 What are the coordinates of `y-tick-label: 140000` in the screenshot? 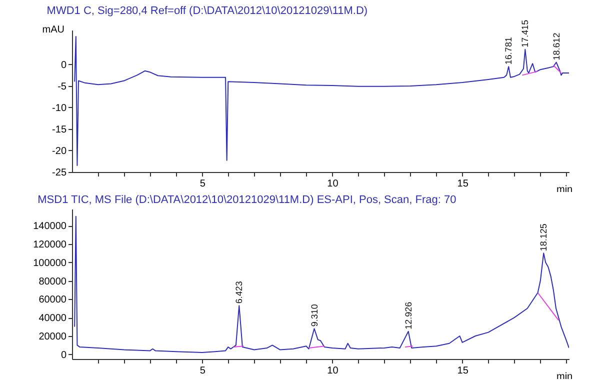 It's located at (50, 226).